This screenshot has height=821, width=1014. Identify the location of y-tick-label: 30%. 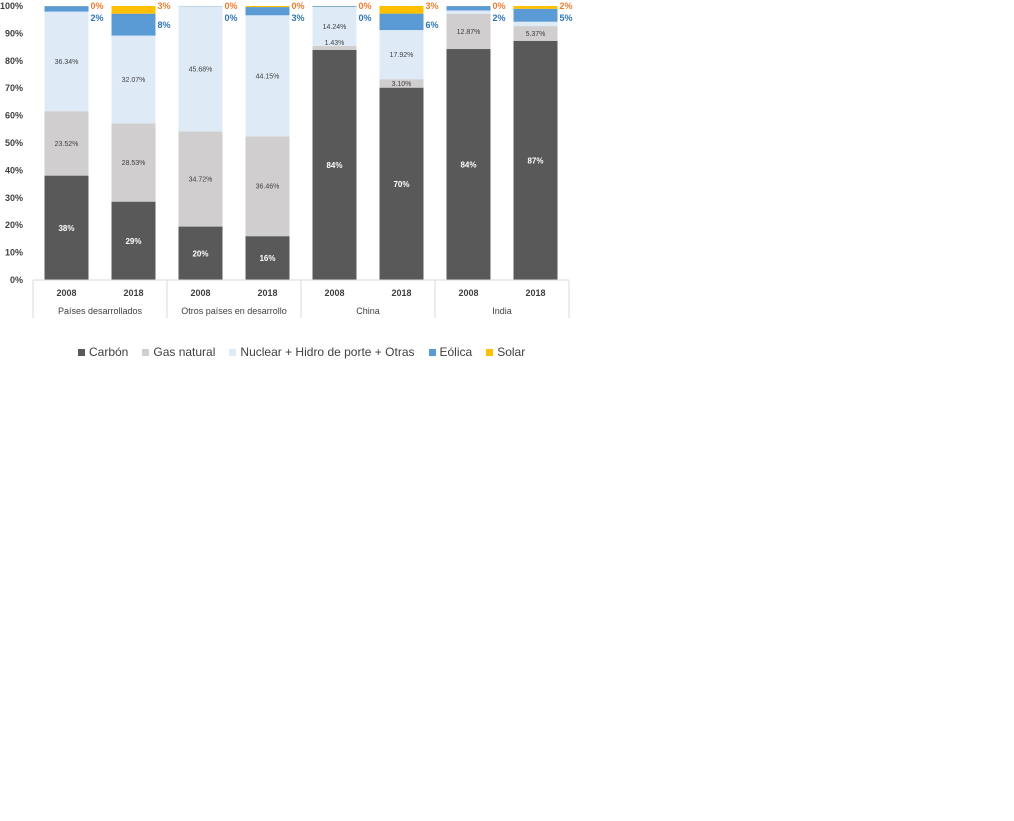
(14, 198).